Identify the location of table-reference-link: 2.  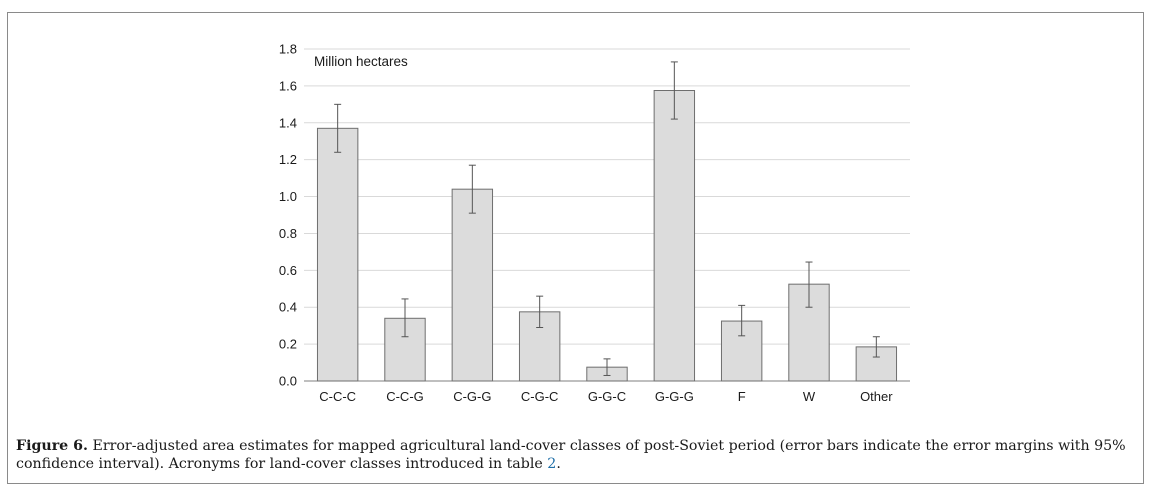
(552, 464).